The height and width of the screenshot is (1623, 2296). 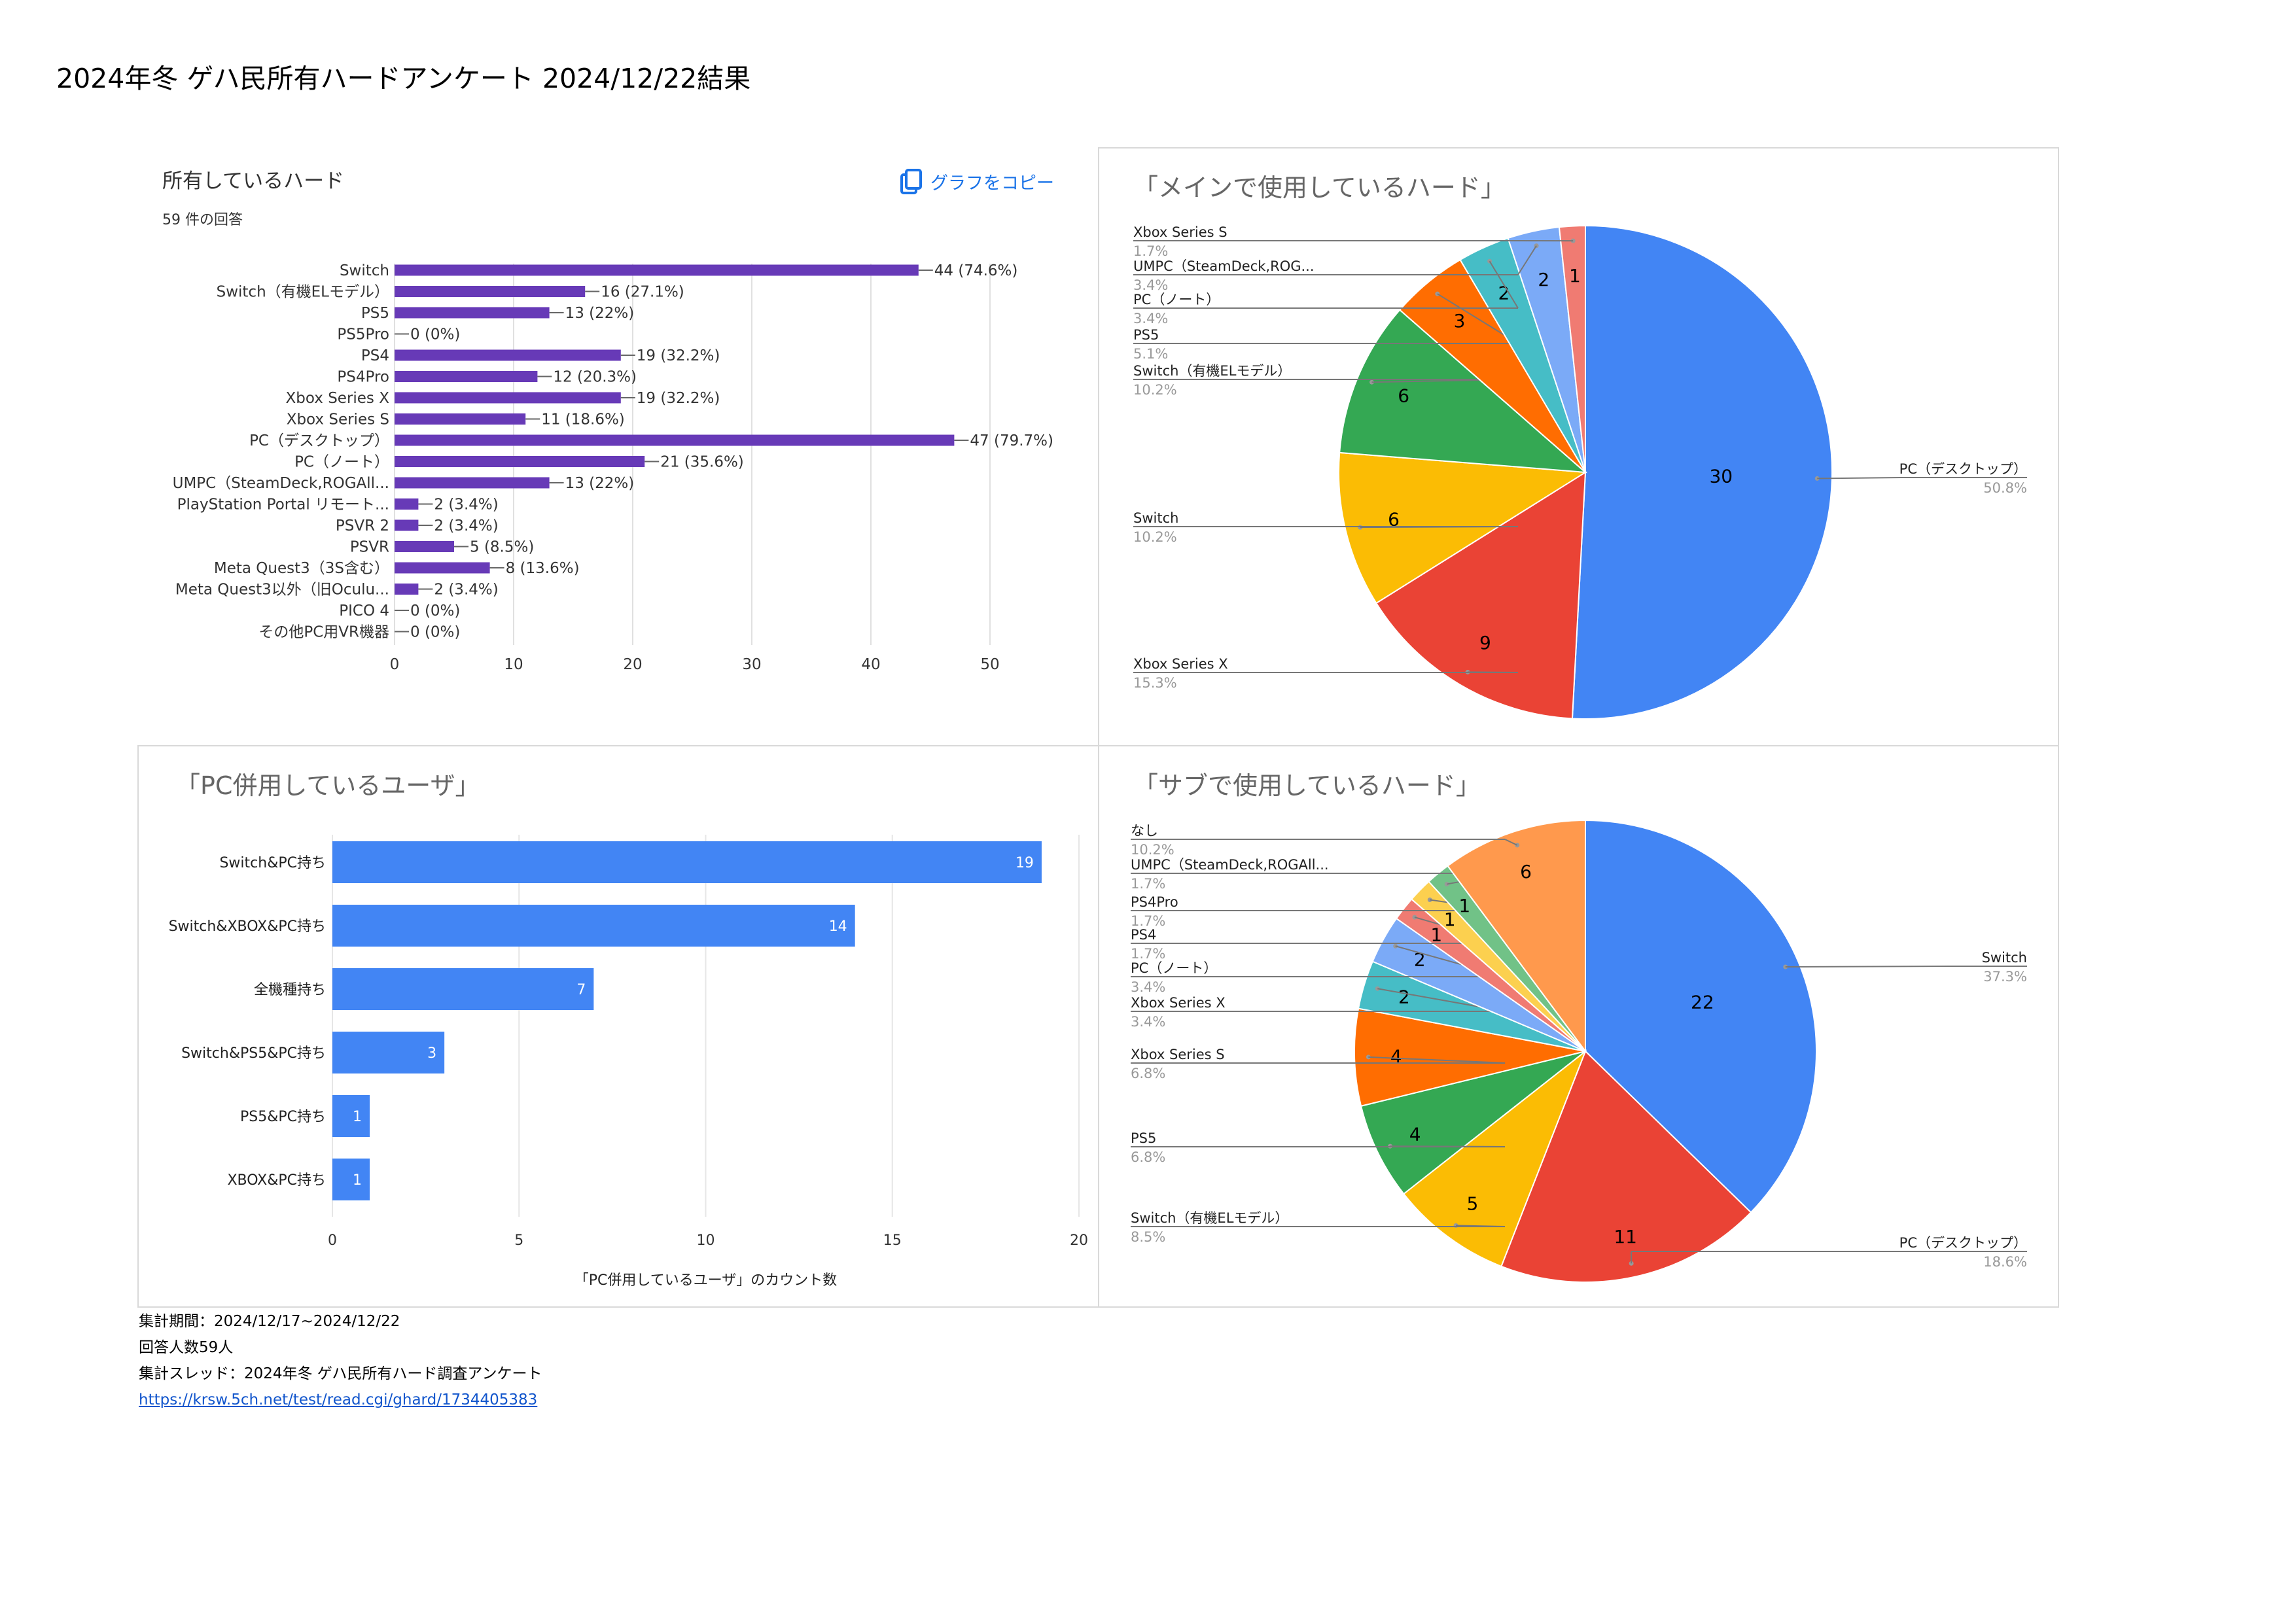 What do you see at coordinates (2005, 1262) in the screenshot?
I see `slice-percent: 18.6%` at bounding box center [2005, 1262].